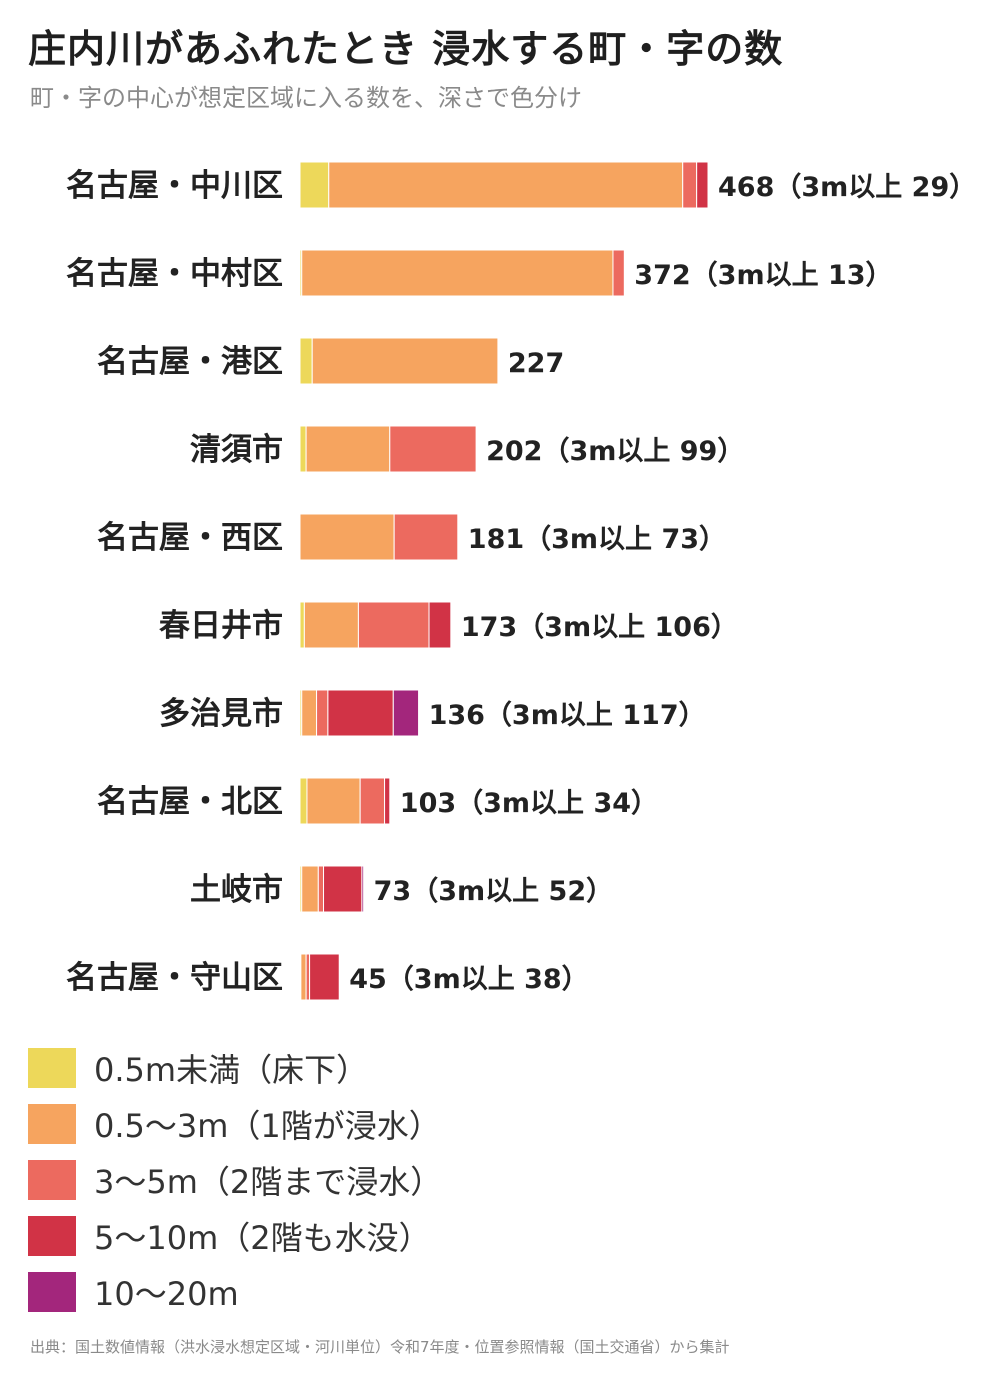 Image resolution: width=1000 pixels, height=1374 pixels. Describe the element at coordinates (231, 1070) in the screenshot. I see `legend-label: 0.5m未満（床下）` at that location.